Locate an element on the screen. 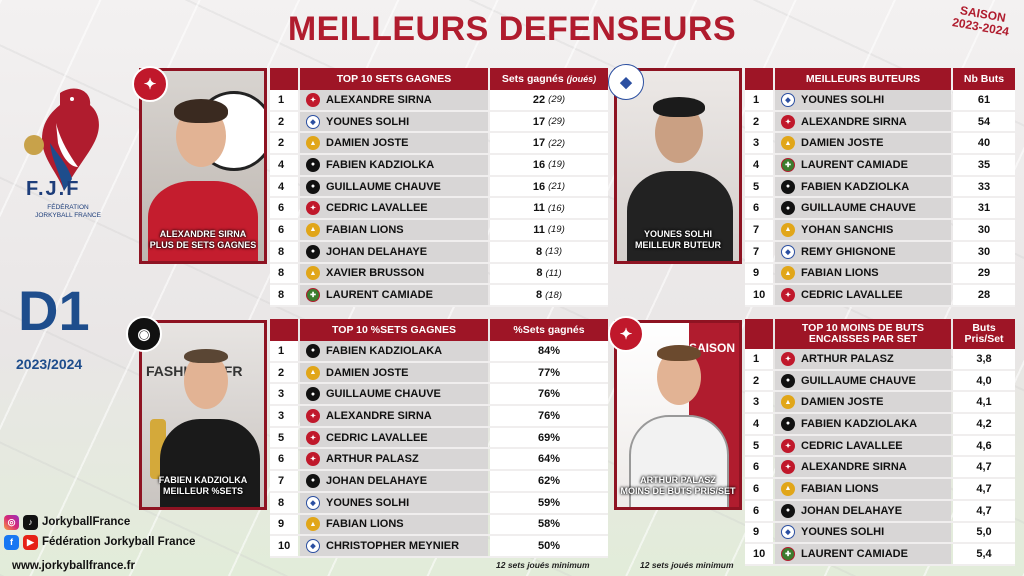 The width and height of the screenshot is (1024, 576). stat-value: 30 is located at coordinates (984, 229).